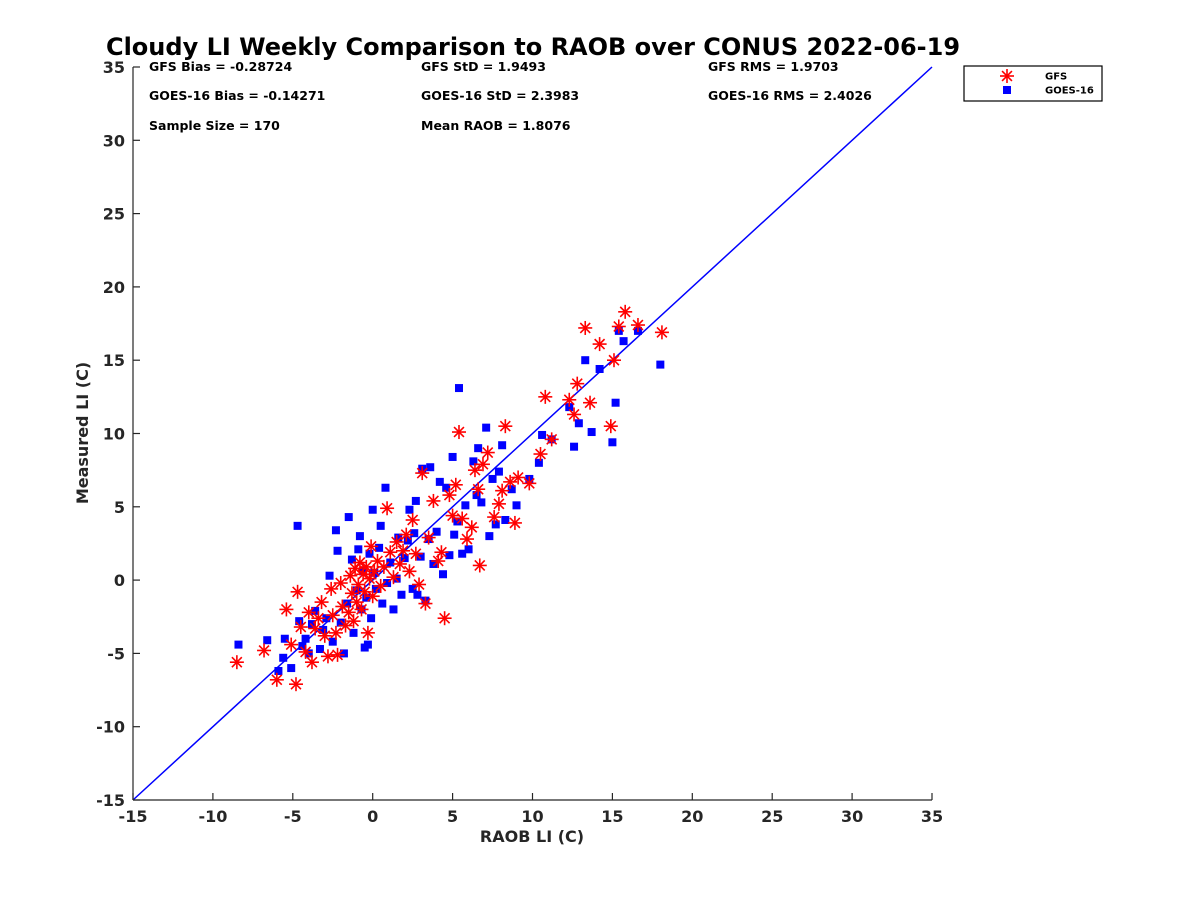  Describe the element at coordinates (114, 360) in the screenshot. I see `y-tick-label: 15` at that location.